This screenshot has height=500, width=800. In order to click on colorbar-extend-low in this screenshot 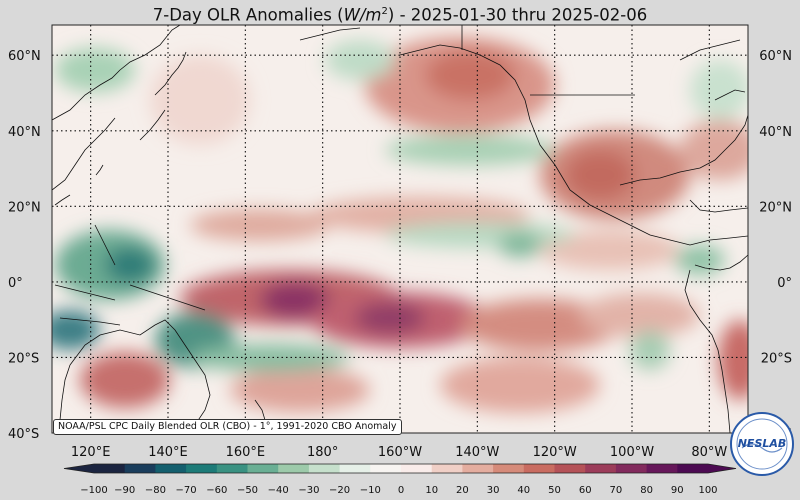, I will do `click(79, 468)`.